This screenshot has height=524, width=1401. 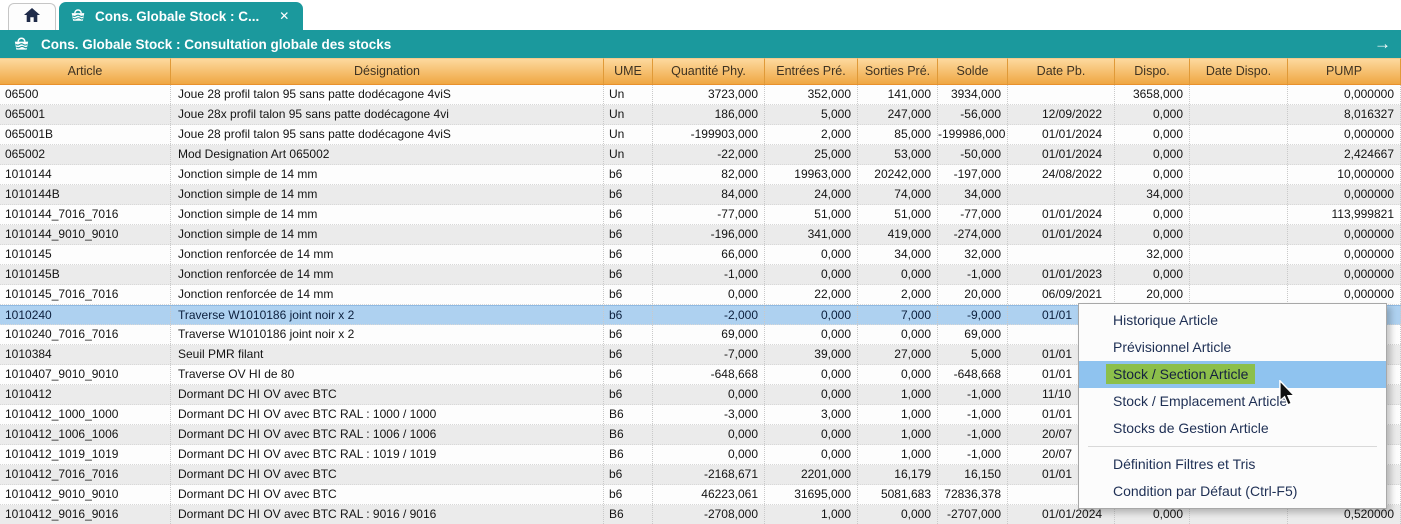 I want to click on column-header-solde: Solde, so click(x=973, y=71).